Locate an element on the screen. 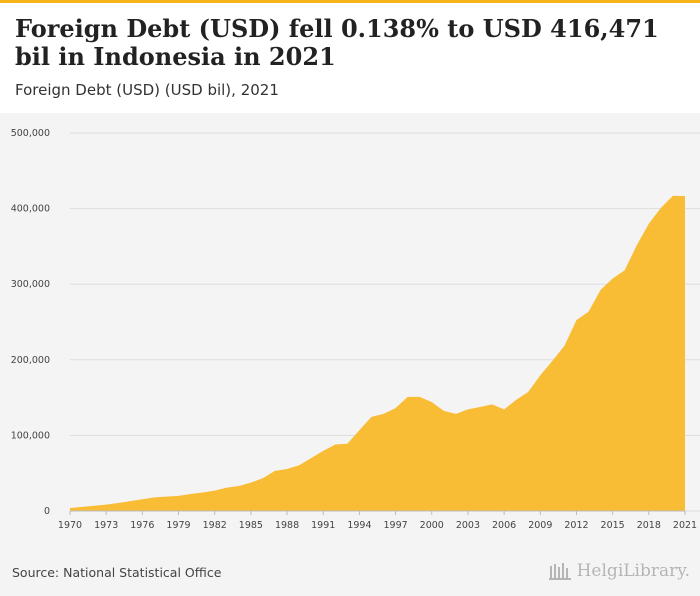  x-tick-label: 1979 is located at coordinates (178, 525).